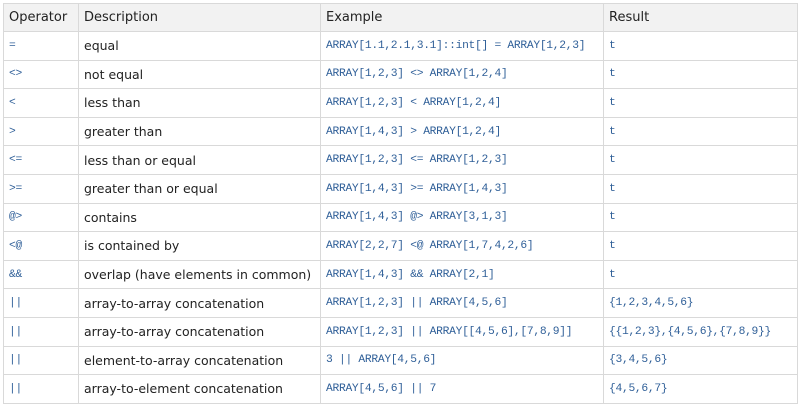 This screenshot has height=415, width=800. Describe the element at coordinates (462, 303) in the screenshot. I see `example-cell: ARRAY[1,2,3] || ARRAY[4,5,6]` at that location.